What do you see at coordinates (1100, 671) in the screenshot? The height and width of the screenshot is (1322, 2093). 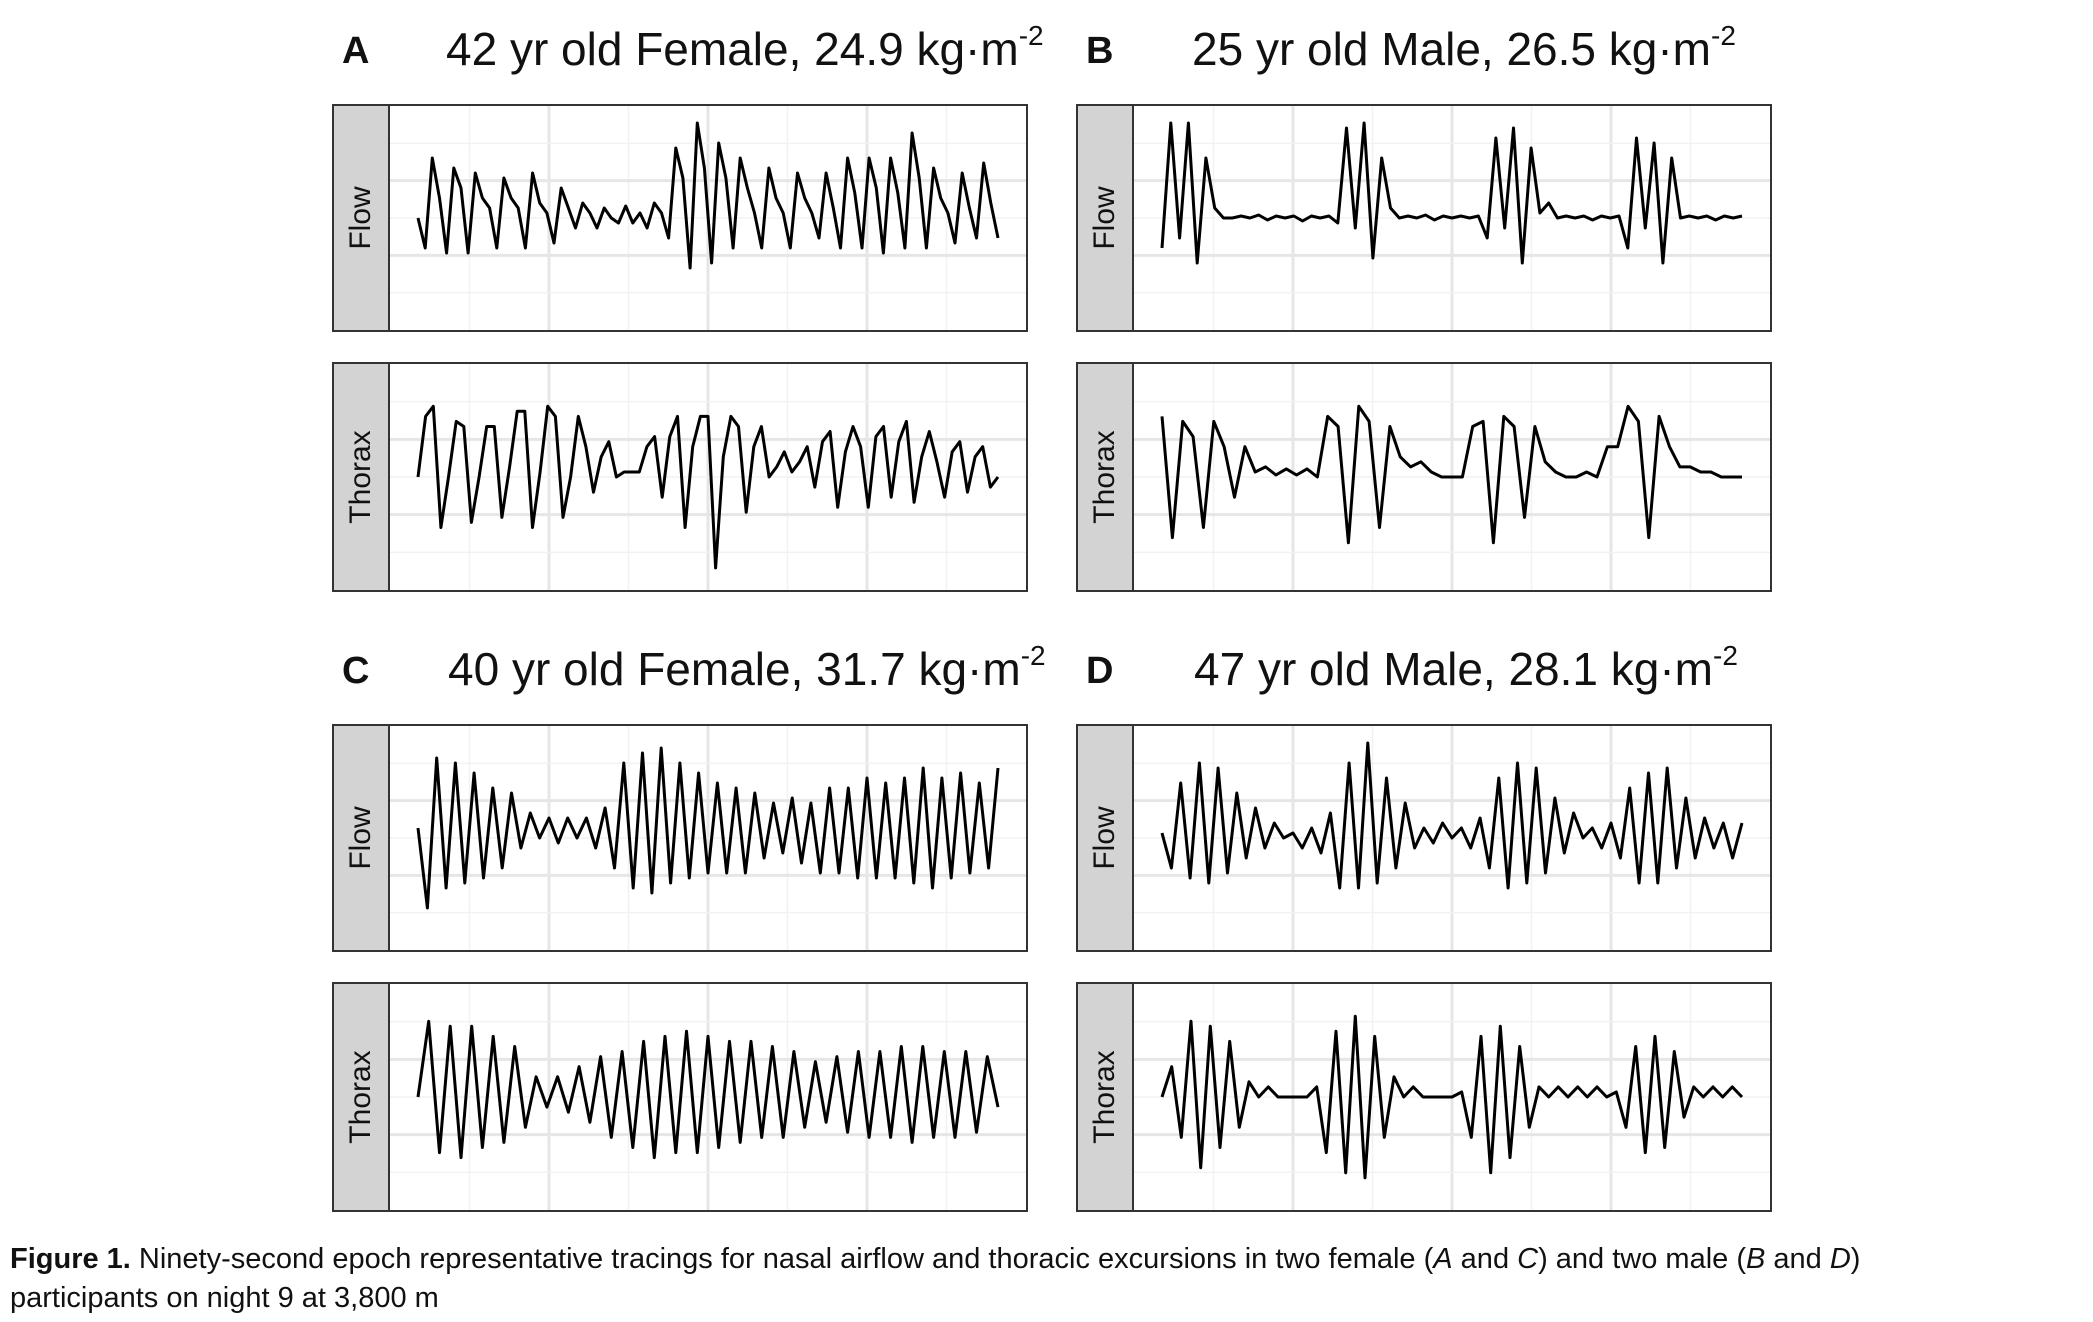 I see `panel-letter: D` at bounding box center [1100, 671].